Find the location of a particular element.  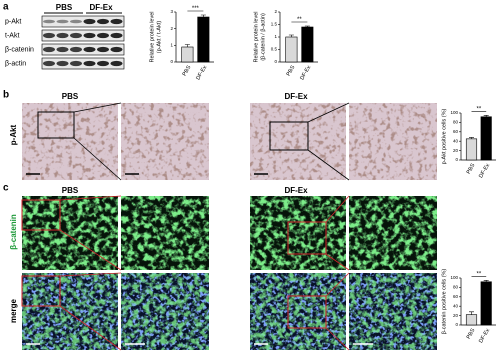

y-tick-label: 100 is located at coordinates (454, 277).